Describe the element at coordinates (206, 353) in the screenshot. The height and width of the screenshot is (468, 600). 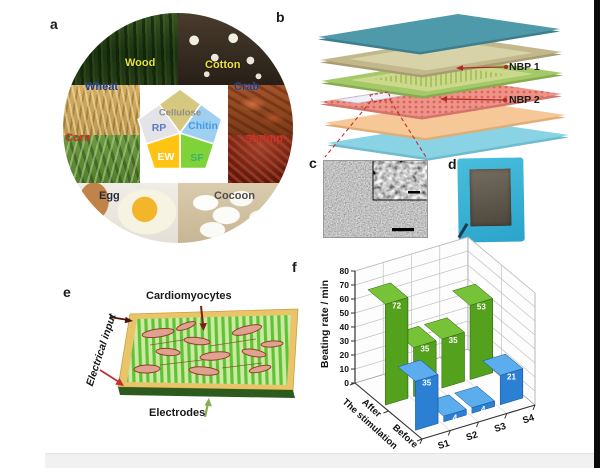
I see `cell-fibers` at that location.